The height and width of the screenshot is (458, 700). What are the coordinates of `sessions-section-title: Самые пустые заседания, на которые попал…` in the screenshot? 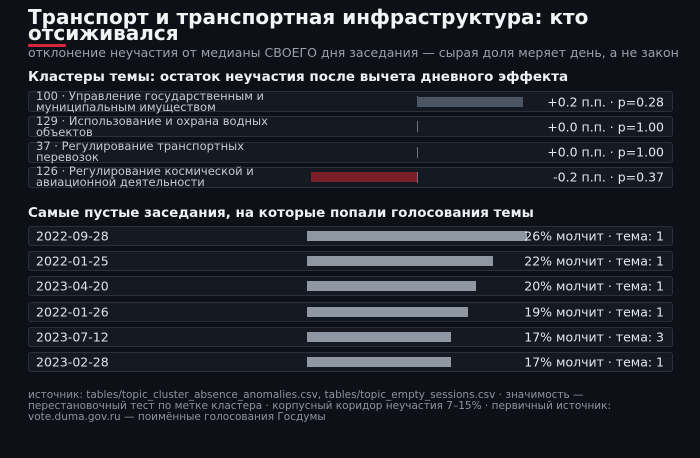 It's located at (281, 213).